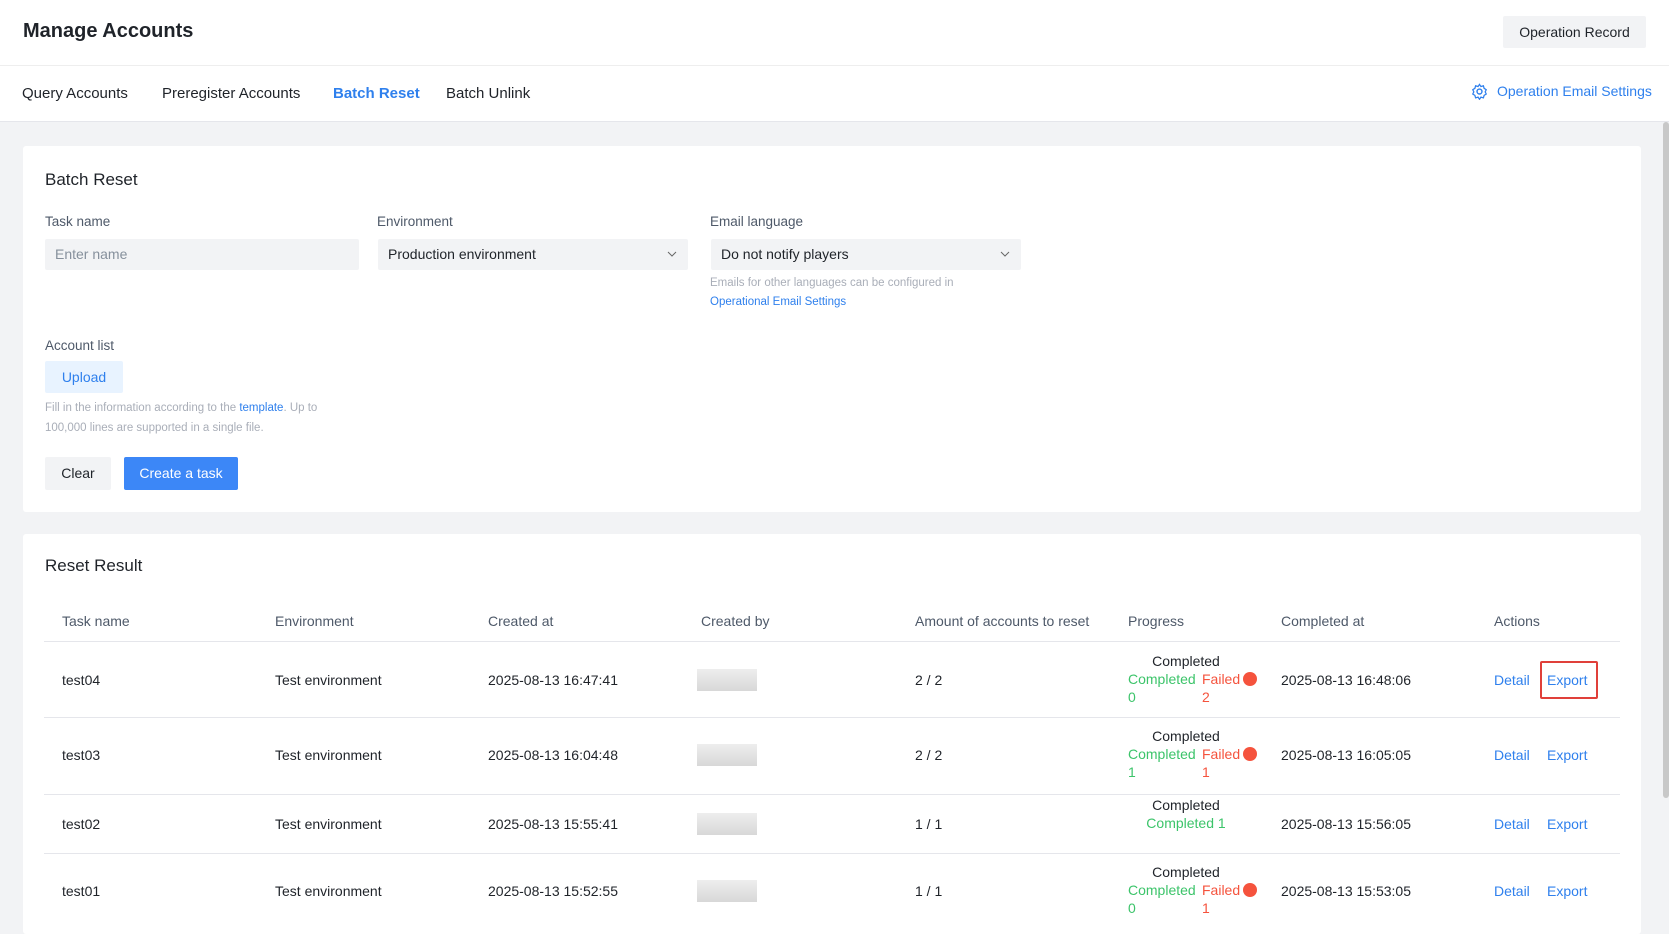 Image resolution: width=1669 pixels, height=934 pixels. What do you see at coordinates (202, 254) in the screenshot?
I see `task-name-input: Enter name` at bounding box center [202, 254].